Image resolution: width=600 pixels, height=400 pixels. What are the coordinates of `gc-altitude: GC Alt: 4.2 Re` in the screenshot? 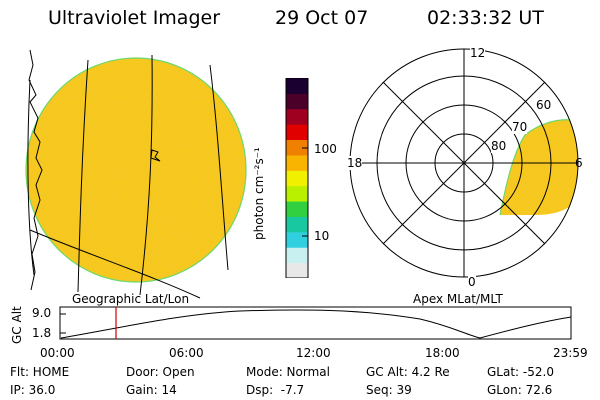 It's located at (408, 372).